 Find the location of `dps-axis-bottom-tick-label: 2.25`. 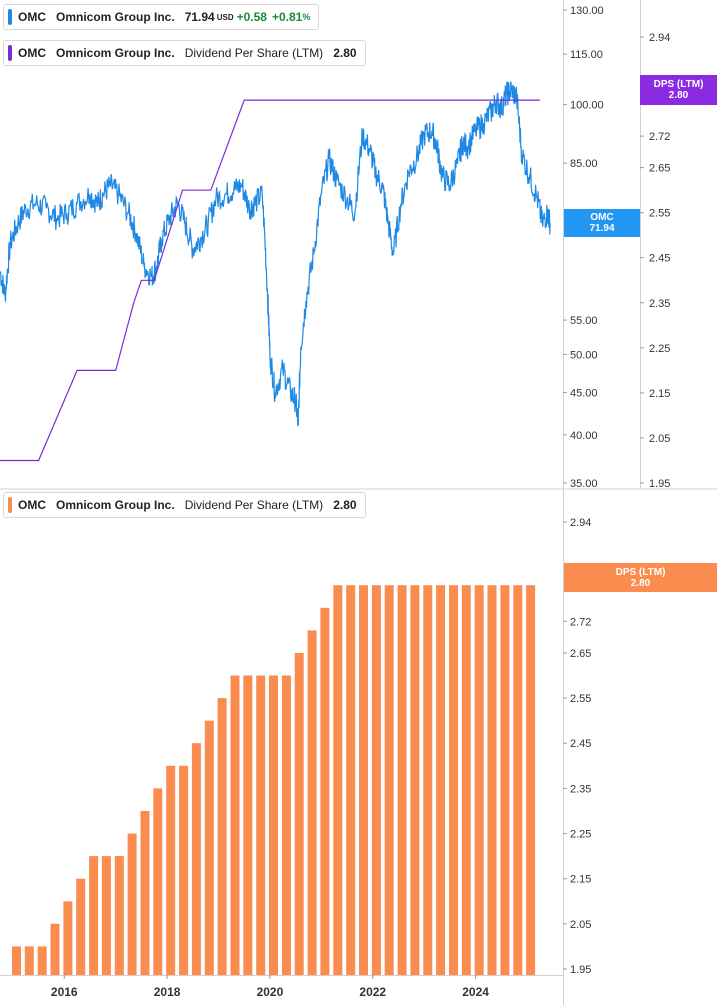

dps-axis-bottom-tick-label: 2.25 is located at coordinates (580, 835).